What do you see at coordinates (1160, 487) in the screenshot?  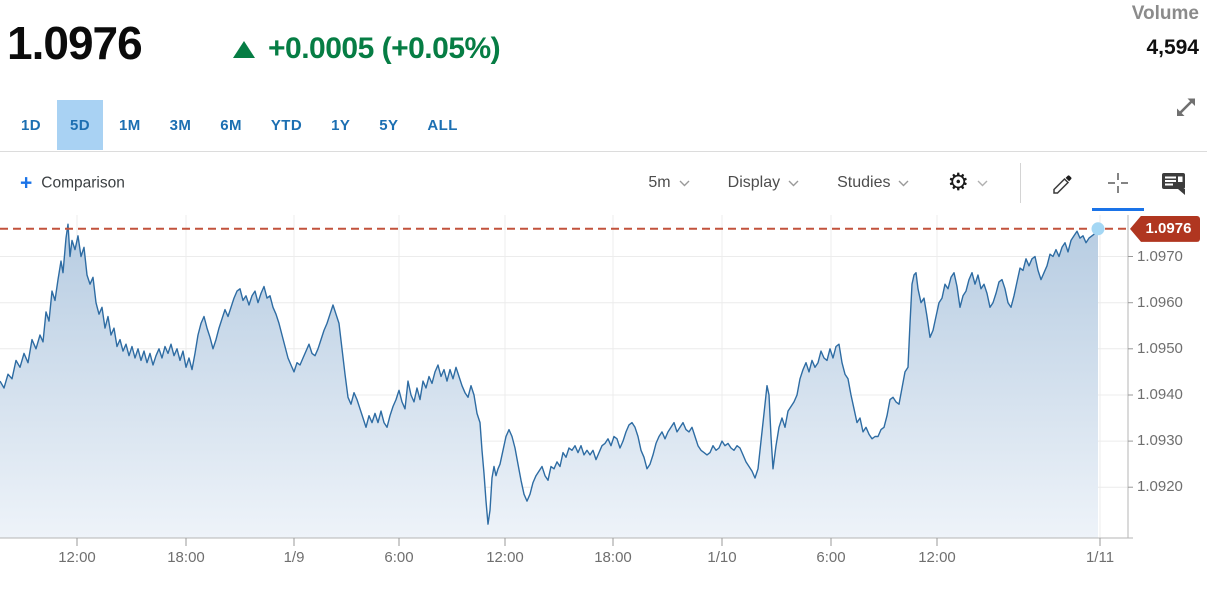 I see `y-axis-label: 1.0920` at bounding box center [1160, 487].